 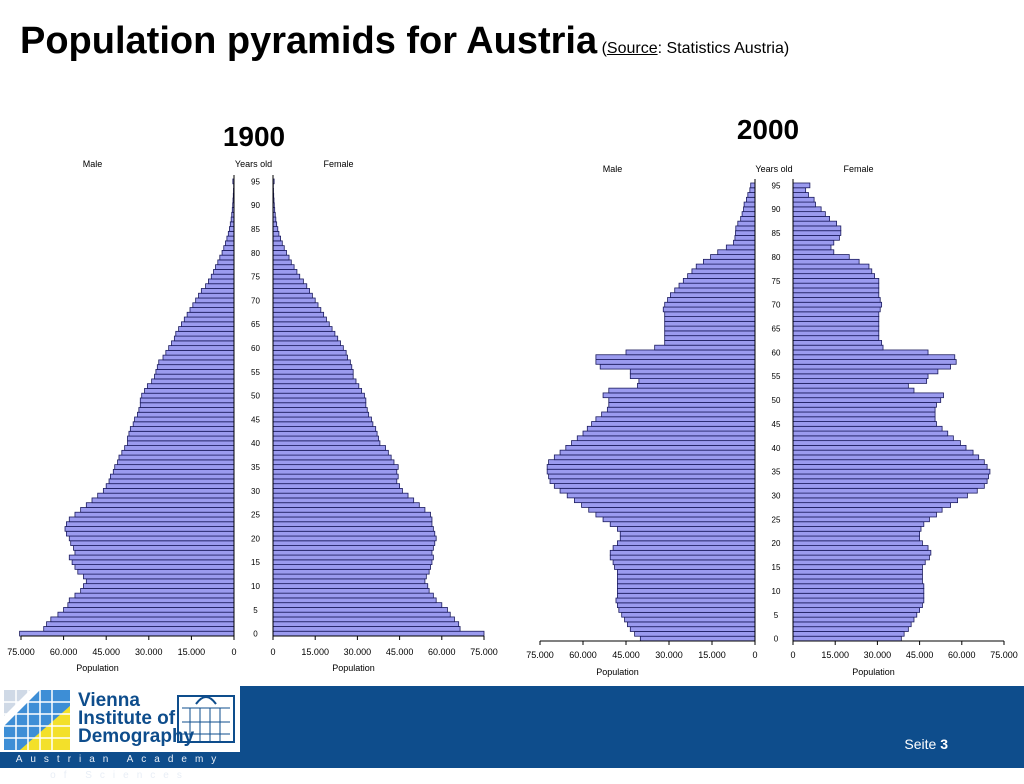 I want to click on female-x-tick-label: 45.000, so click(x=920, y=655).